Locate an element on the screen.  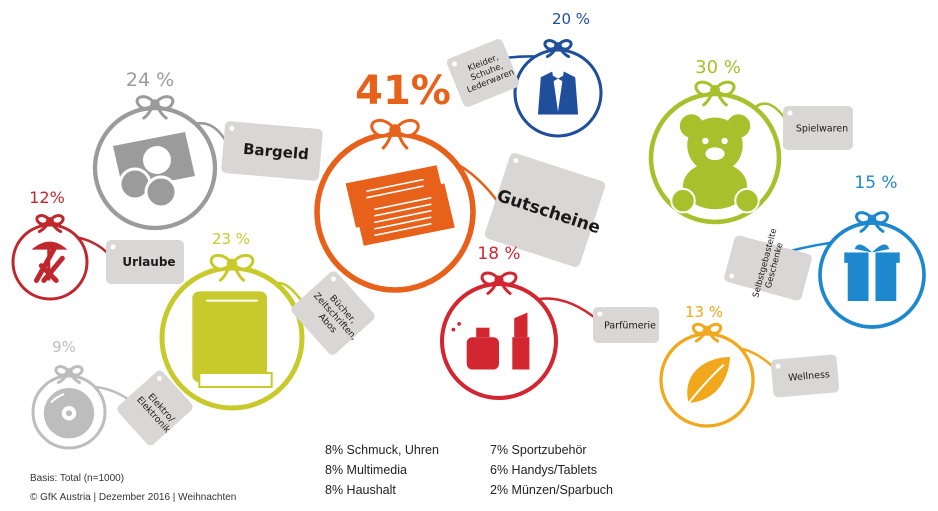
value-label: 41% is located at coordinates (403, 91).